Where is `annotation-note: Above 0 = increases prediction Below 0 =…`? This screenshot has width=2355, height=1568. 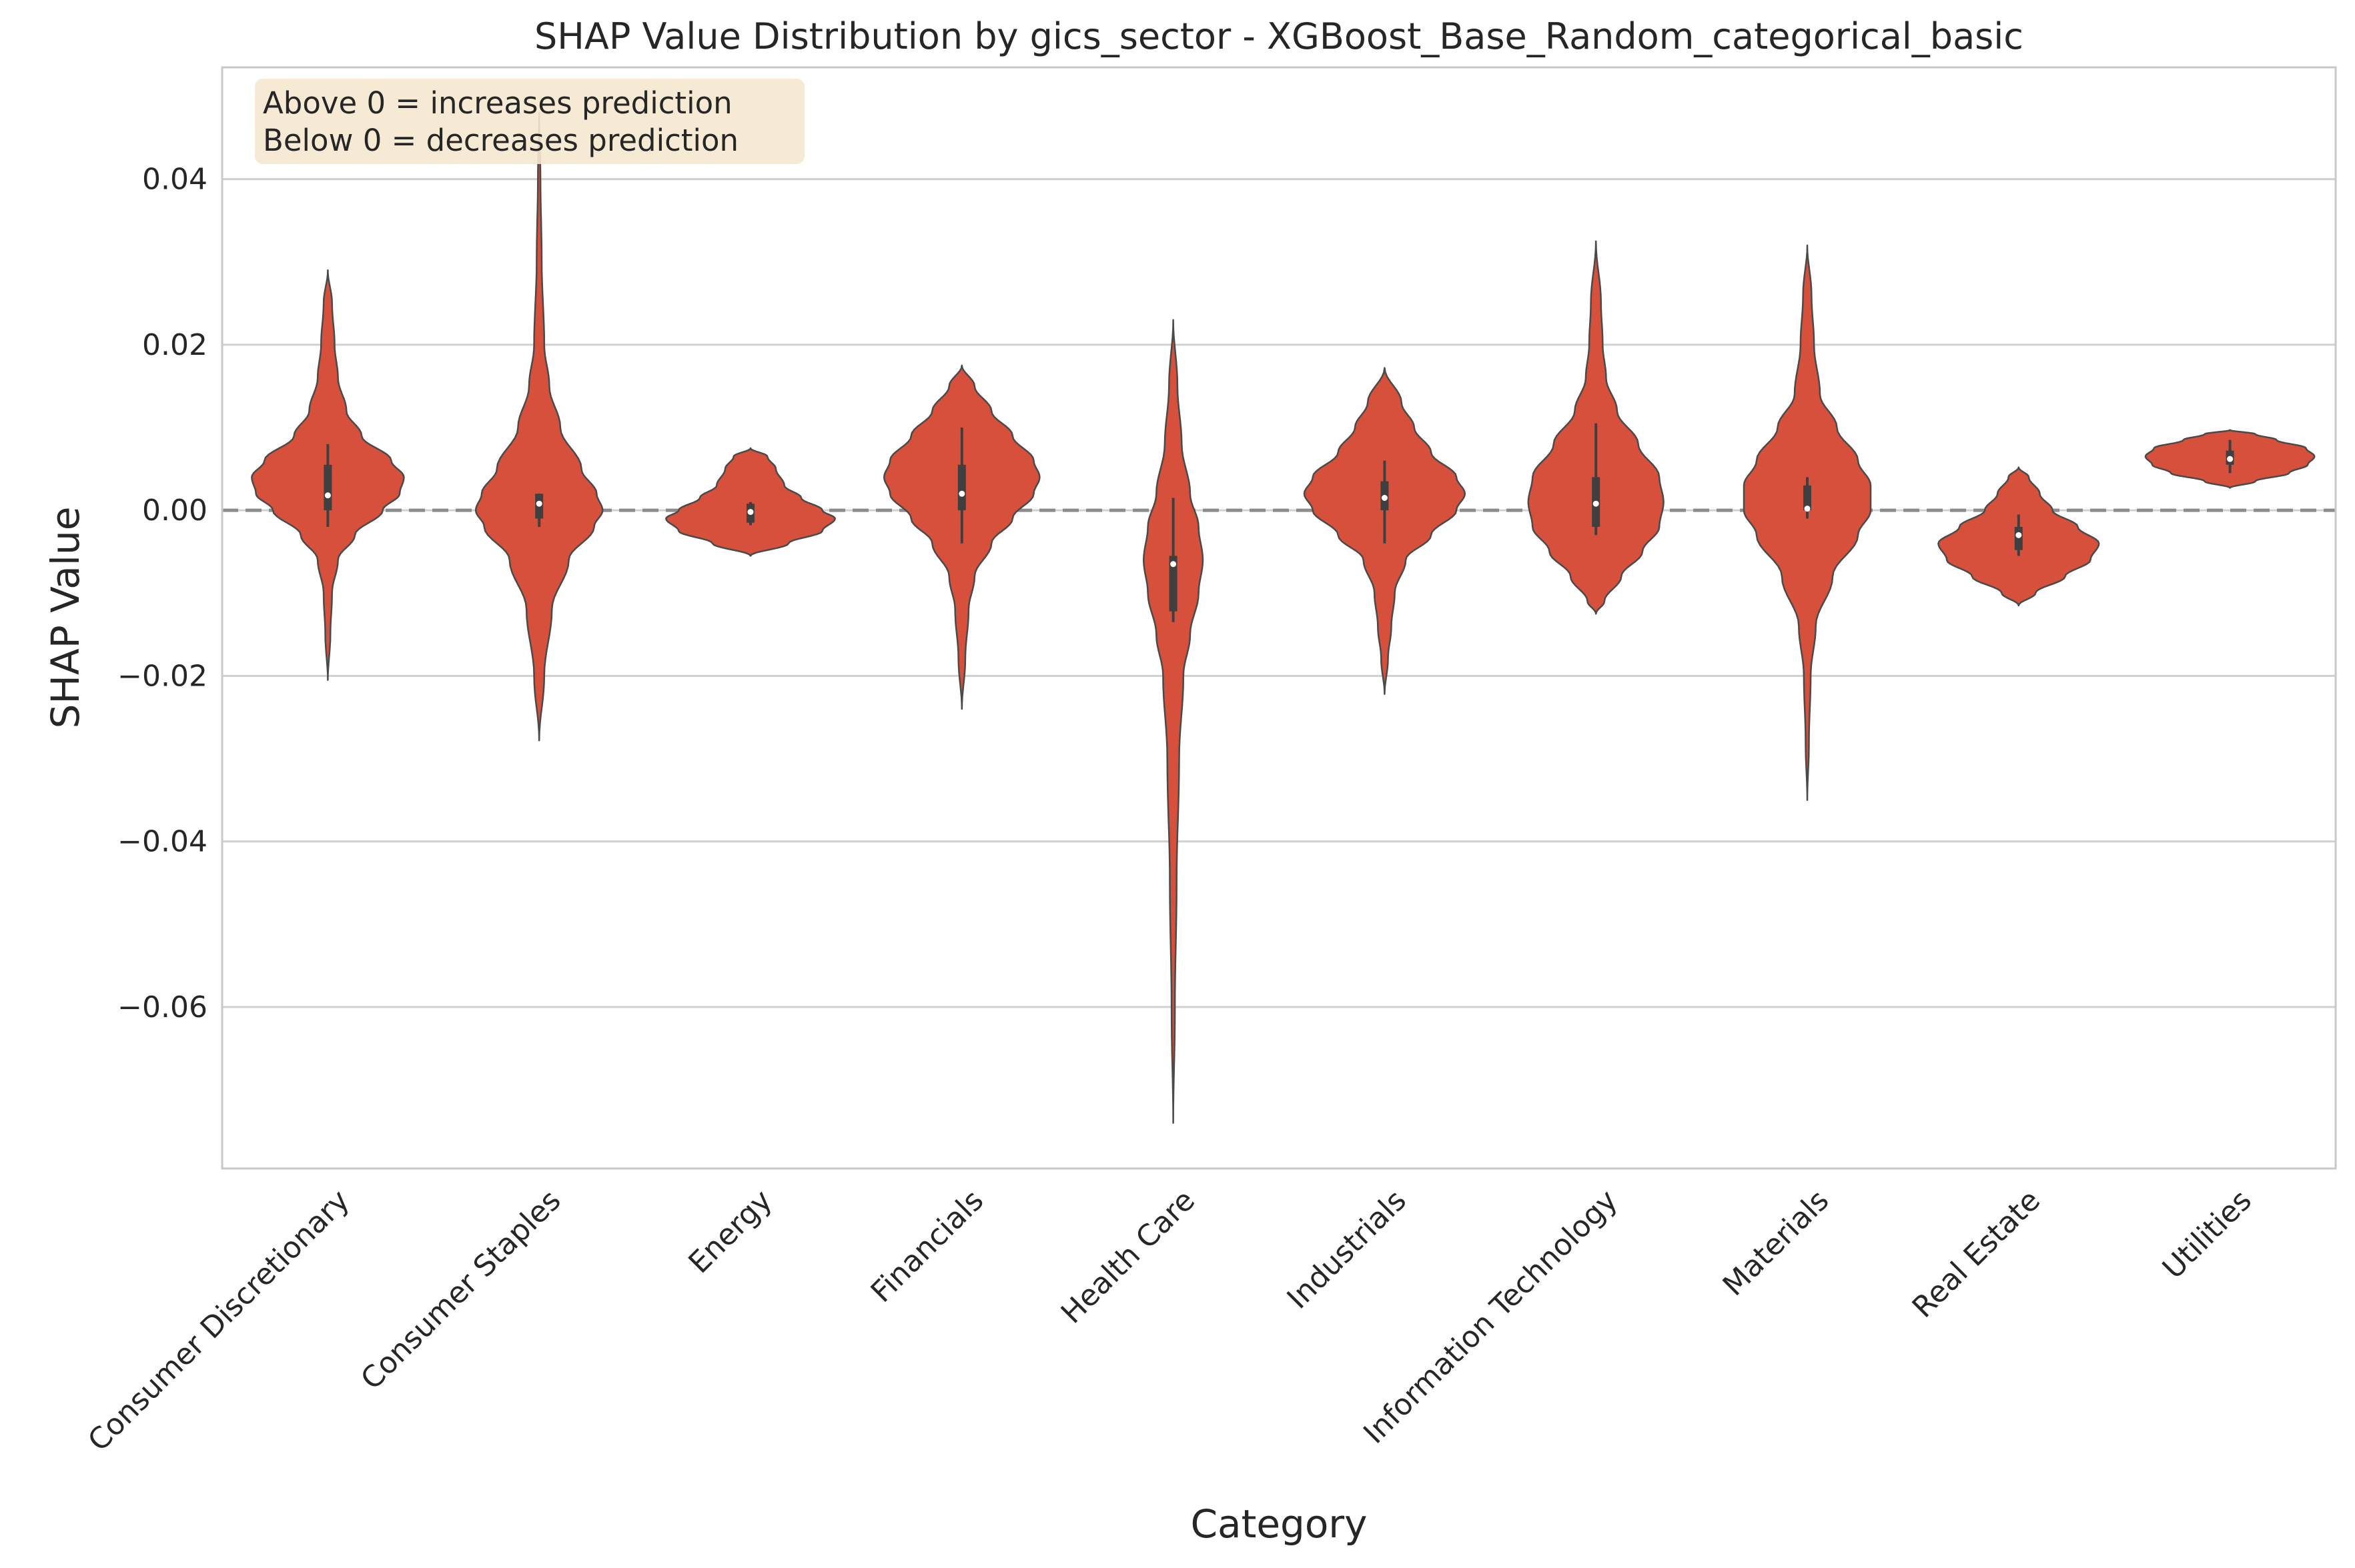
annotation-note: Above 0 = increases prediction Below 0 =… is located at coordinates (530, 121).